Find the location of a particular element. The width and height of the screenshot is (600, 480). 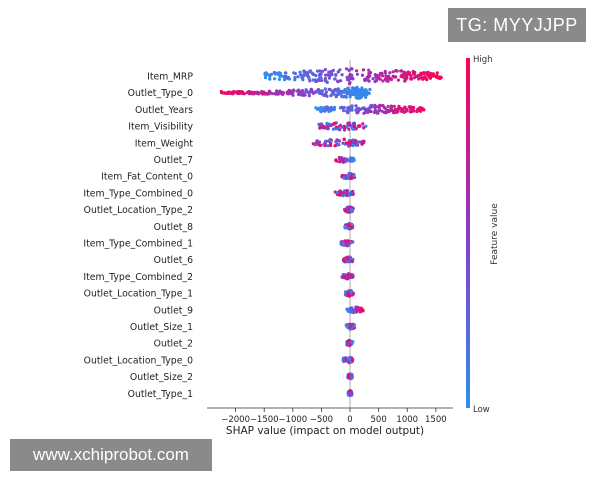

feature-label-outlet-2: Outlet_2 is located at coordinates (173, 344).